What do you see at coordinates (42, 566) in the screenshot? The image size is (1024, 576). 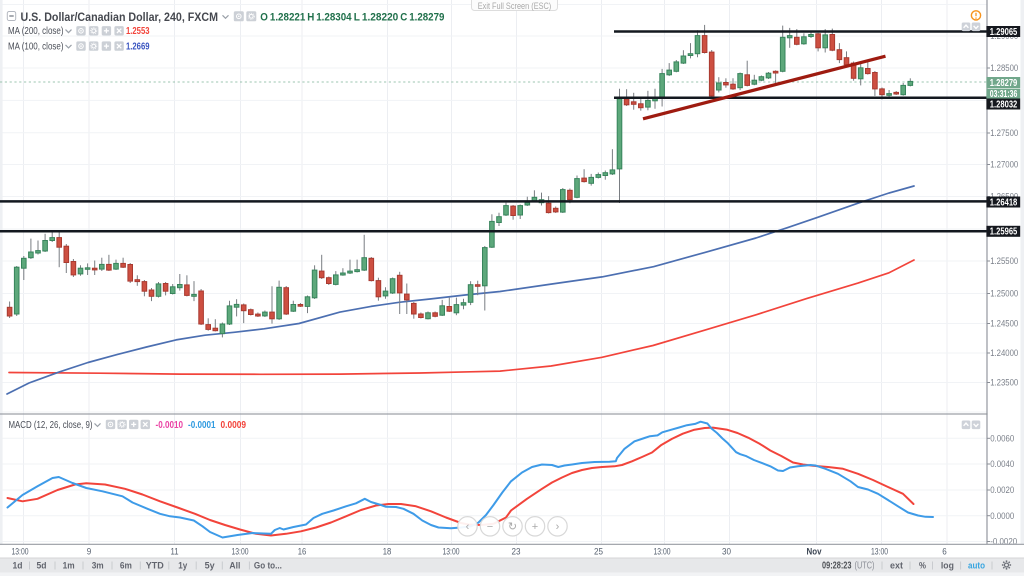 I see `svg-text: 5d` at bounding box center [42, 566].